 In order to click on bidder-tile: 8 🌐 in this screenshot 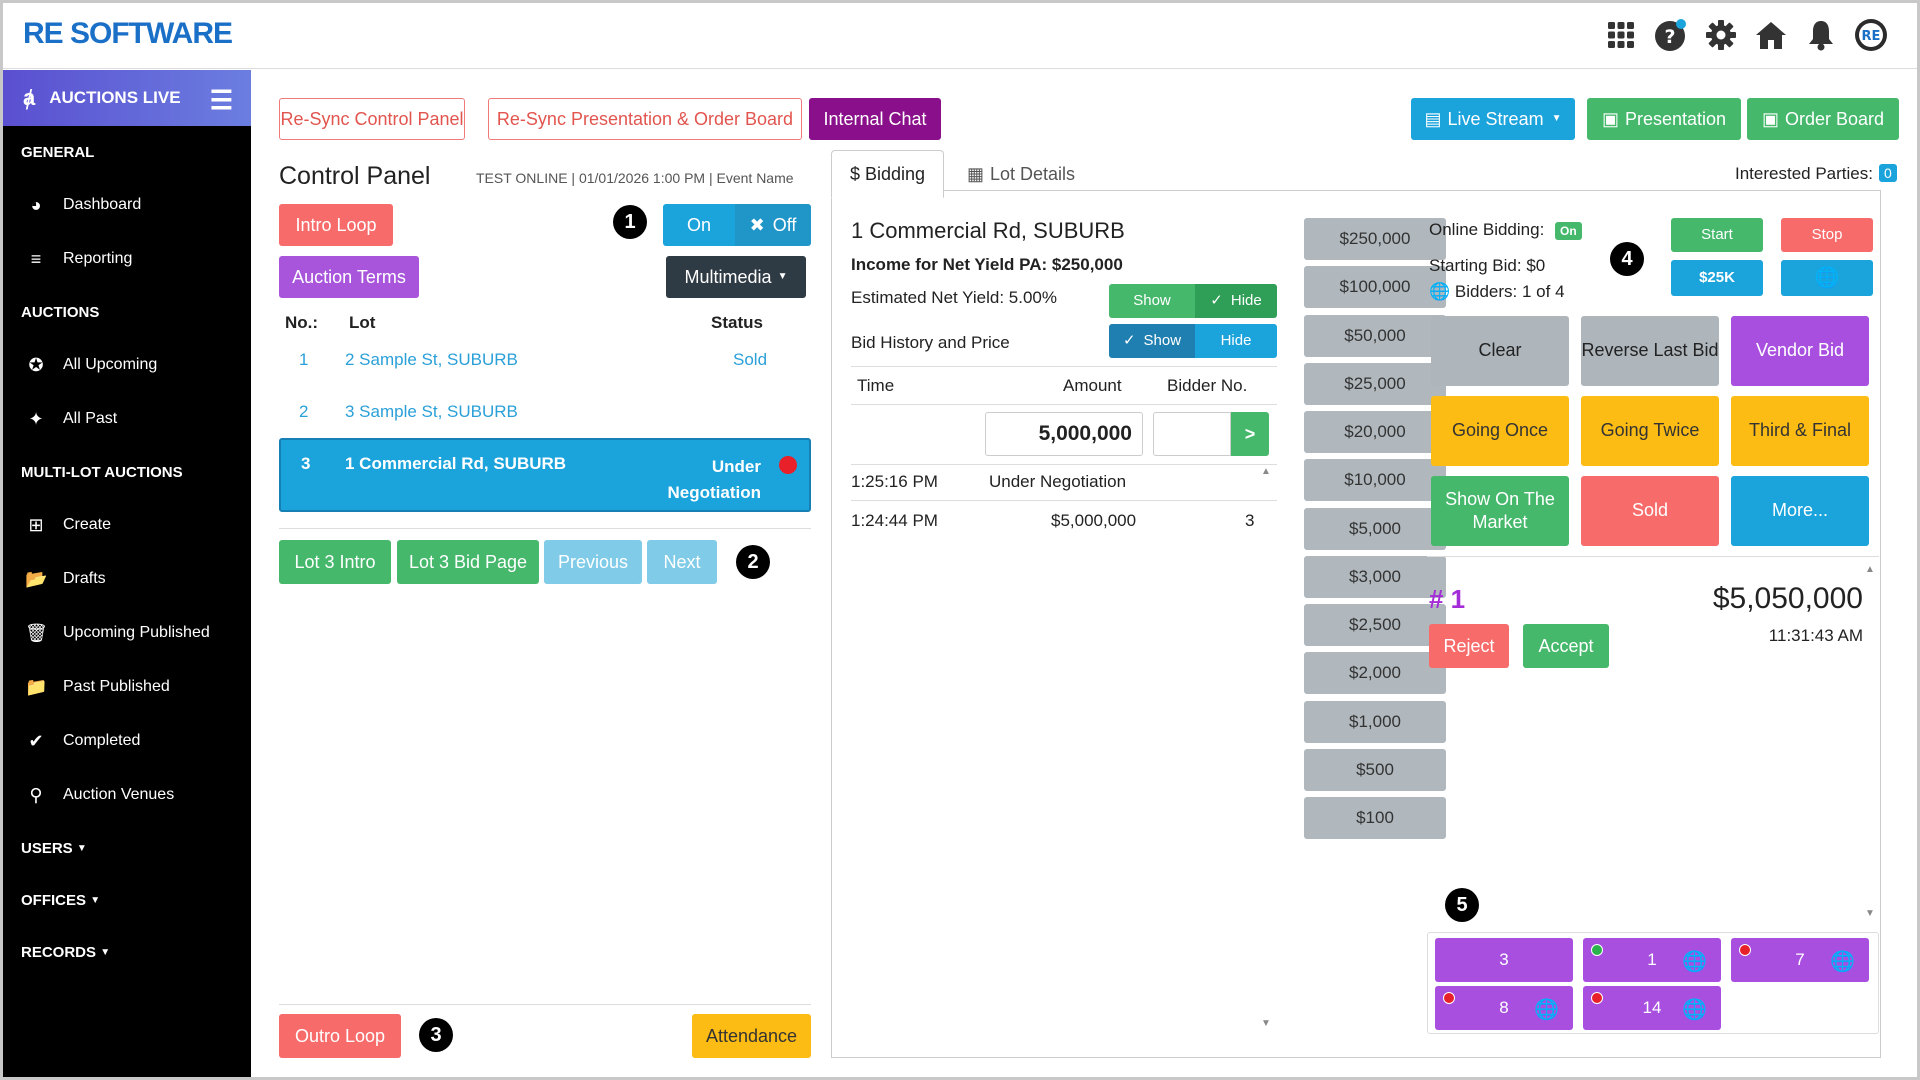, I will do `click(1504, 1008)`.